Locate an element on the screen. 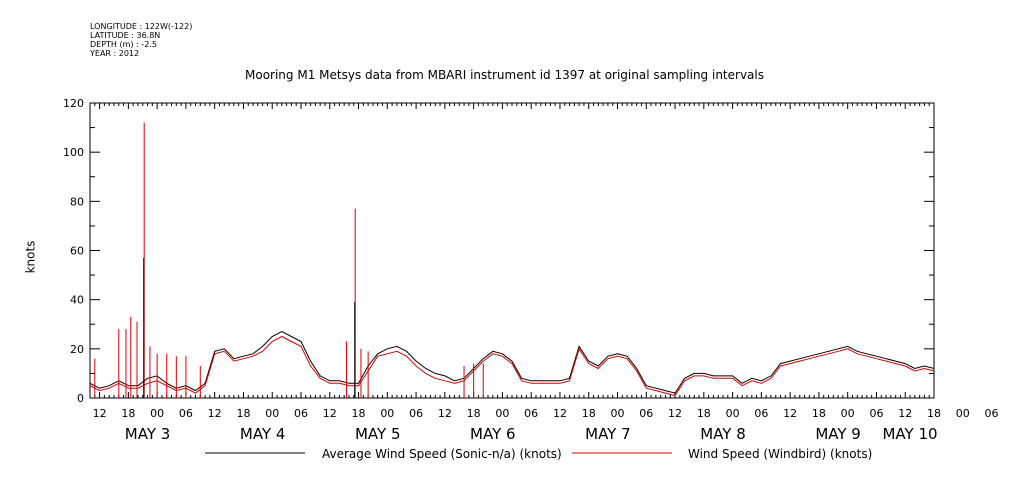 Image resolution: width=1009 pixels, height=504 pixels. year-label: YEAR : 2012 is located at coordinates (115, 53).